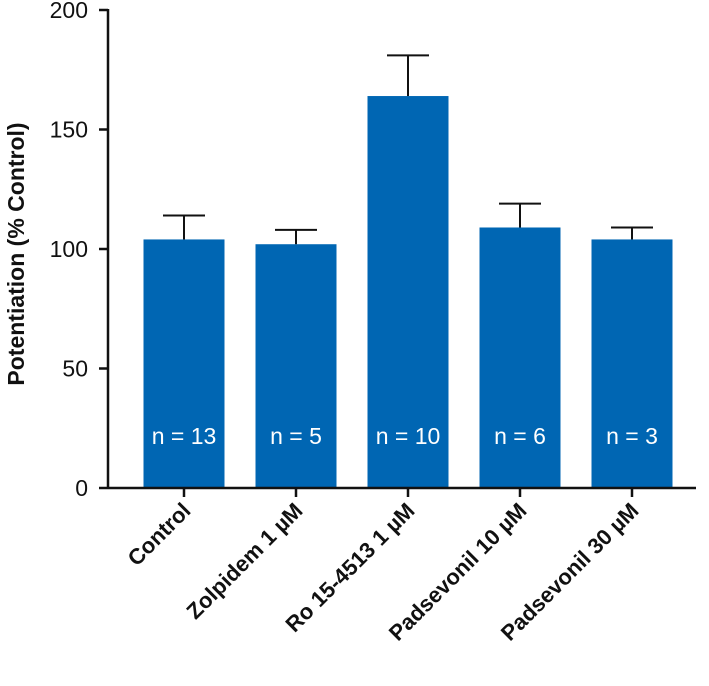  Describe the element at coordinates (75, 369) in the screenshot. I see `y-tick-label: 50` at that location.